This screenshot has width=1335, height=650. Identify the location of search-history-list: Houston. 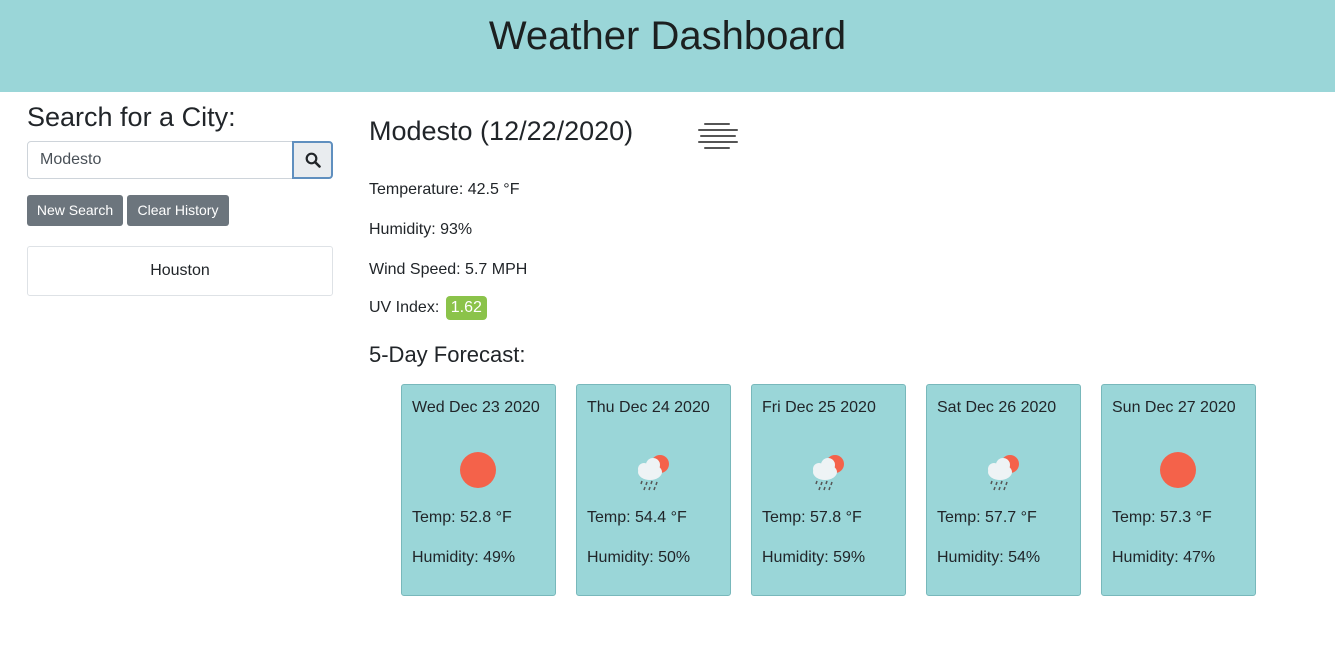
(180, 271).